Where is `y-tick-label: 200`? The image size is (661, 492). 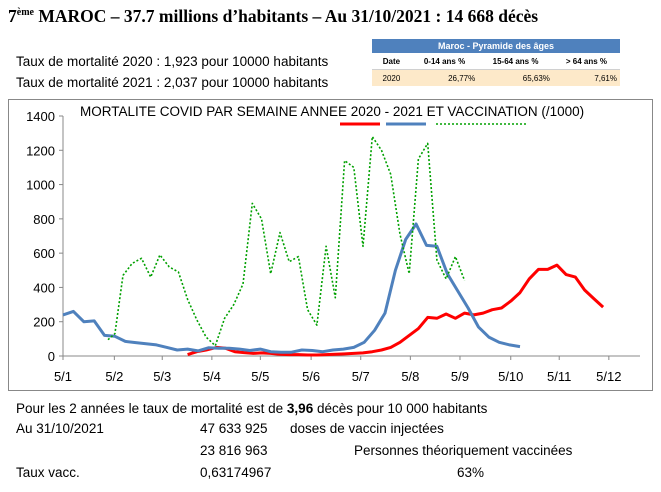
y-tick-label: 200 is located at coordinates (44, 322).